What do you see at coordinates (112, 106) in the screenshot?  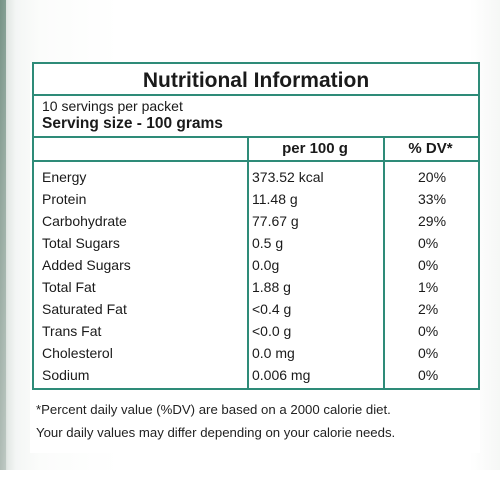 I see `servings-per-packet: 10 servings per packet` at bounding box center [112, 106].